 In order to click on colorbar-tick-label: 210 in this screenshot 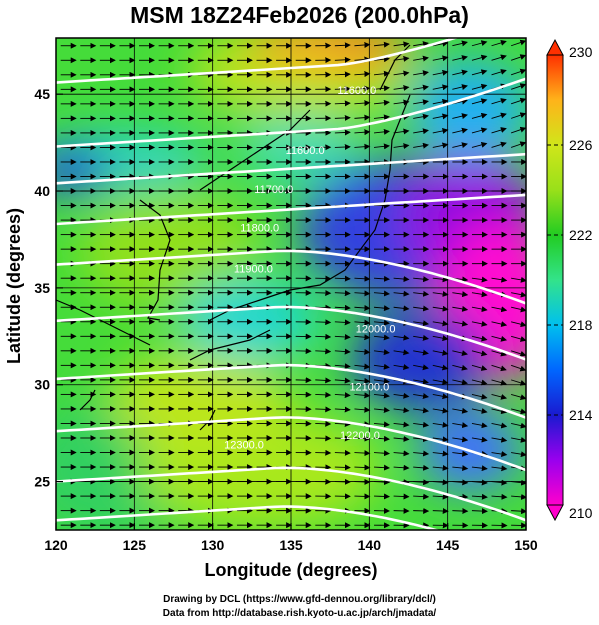, I will do `click(581, 513)`.